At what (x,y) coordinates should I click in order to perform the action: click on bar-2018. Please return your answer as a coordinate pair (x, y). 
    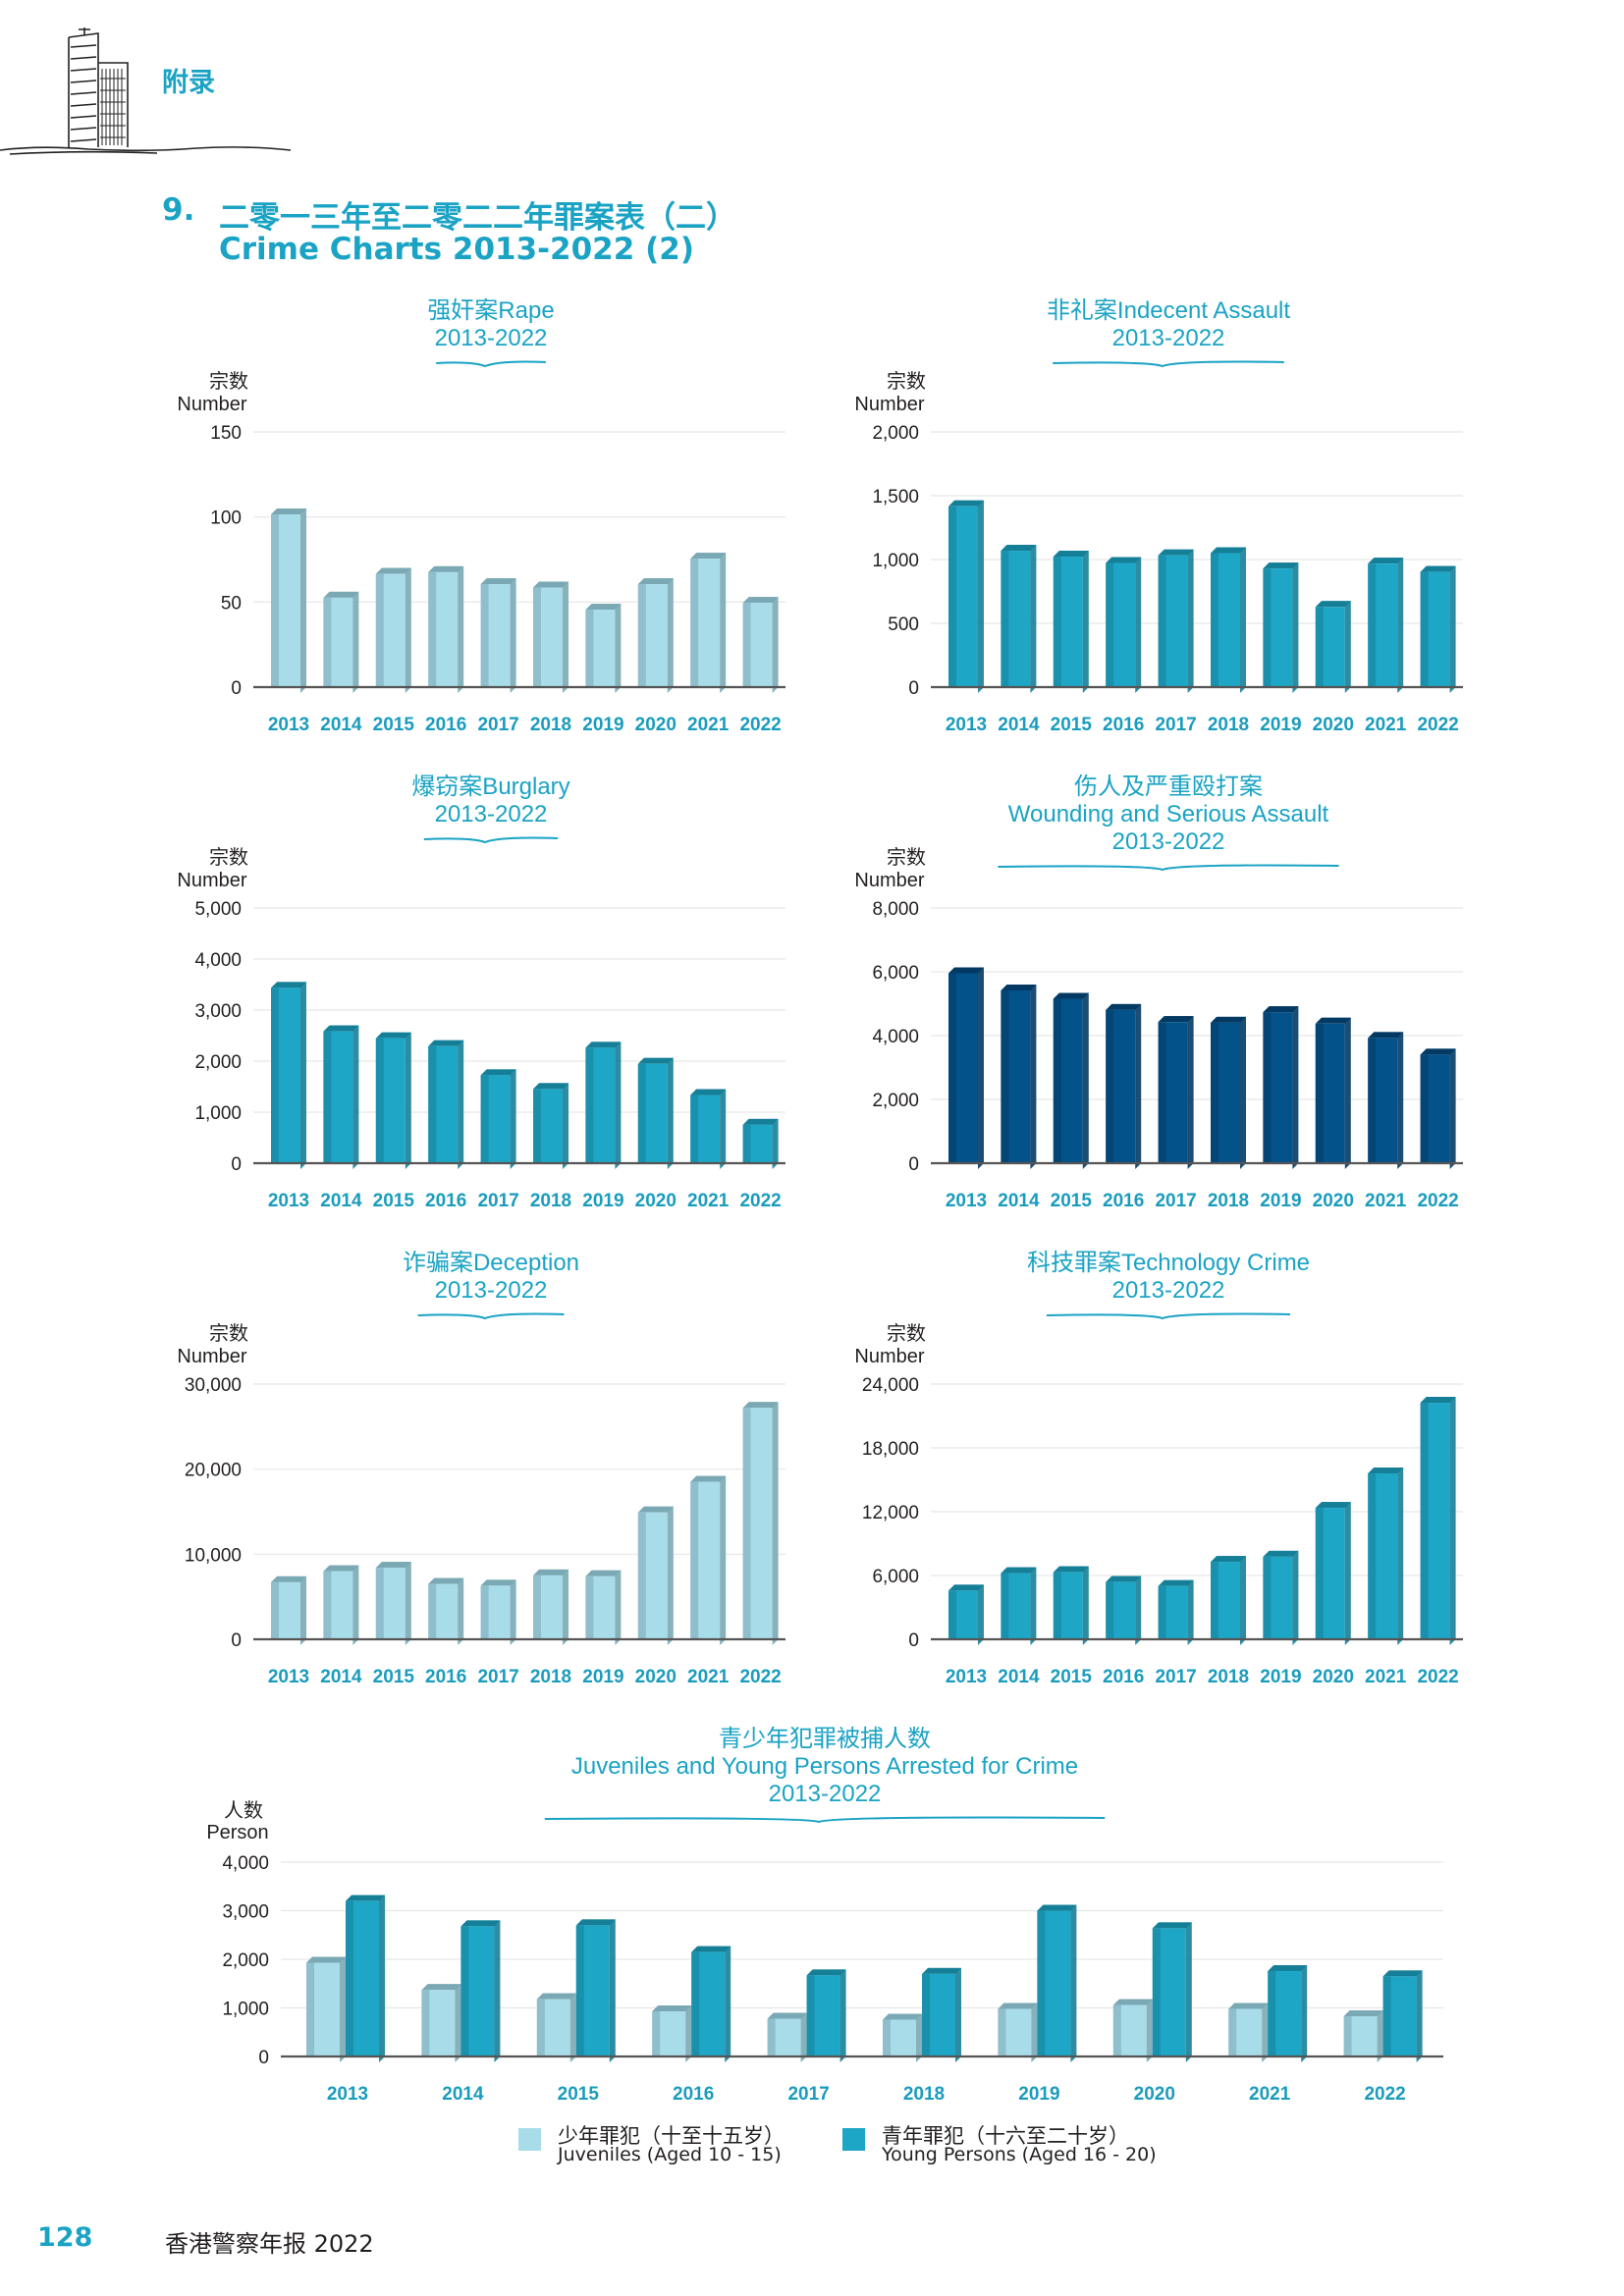
    Looking at the image, I should click on (1228, 620).